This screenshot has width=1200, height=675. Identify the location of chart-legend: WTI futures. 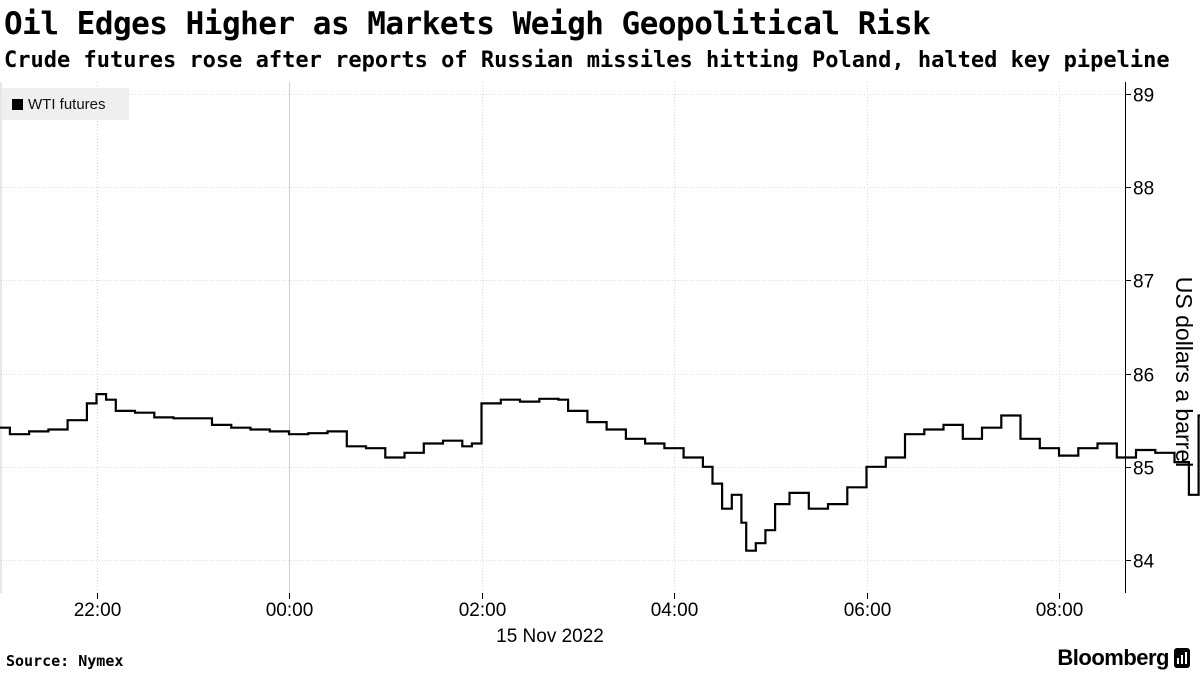
(65, 104).